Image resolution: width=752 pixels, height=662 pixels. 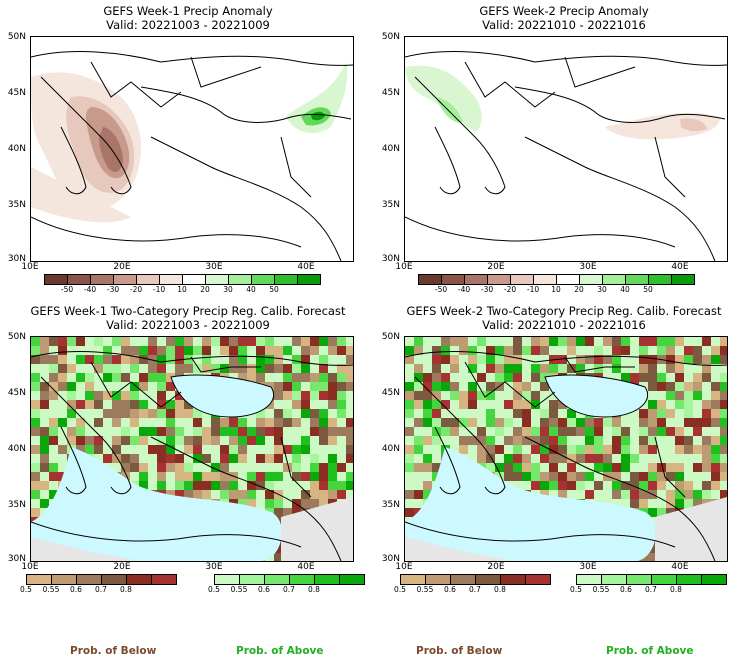 I want to click on colorbar-tick-label: 20, so click(x=205, y=289).